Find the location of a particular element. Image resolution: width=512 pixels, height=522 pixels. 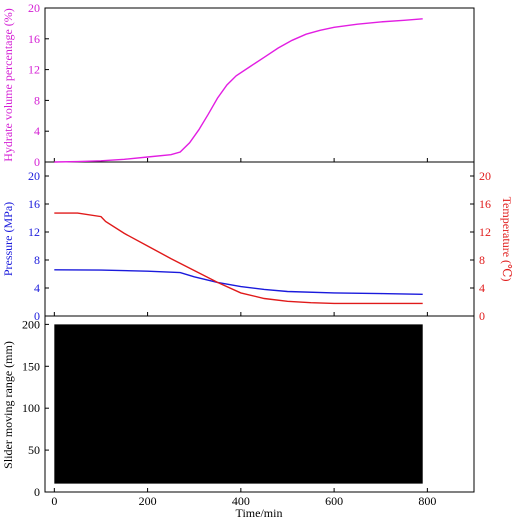

bottom-y-tick-label: 100 is located at coordinates (31, 408).